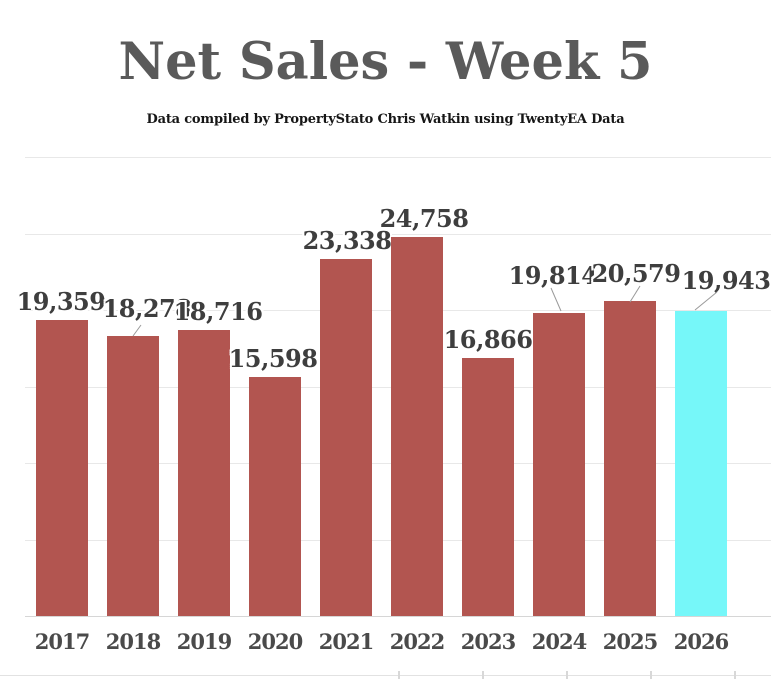 The width and height of the screenshot is (771, 679). I want to click on x-axis-label-2025: 2025, so click(630, 641).